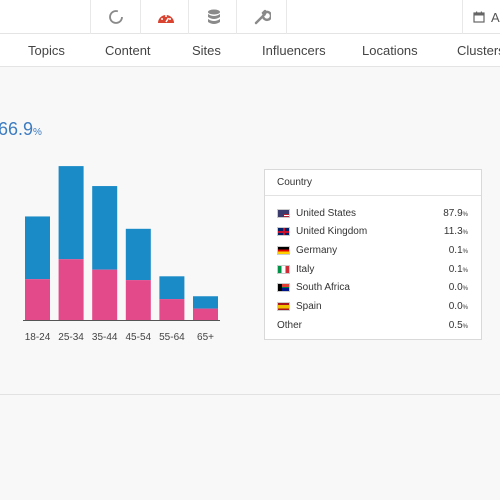 The height and width of the screenshot is (500, 500). I want to click on dashboard-button, so click(165, 17).